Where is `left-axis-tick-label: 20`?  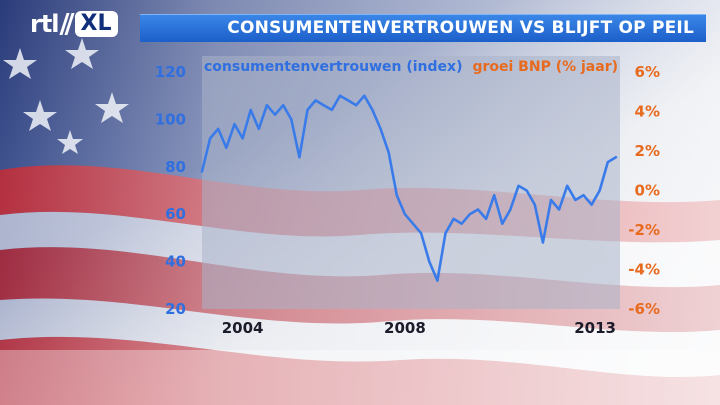 left-axis-tick-label: 20 is located at coordinates (175, 309).